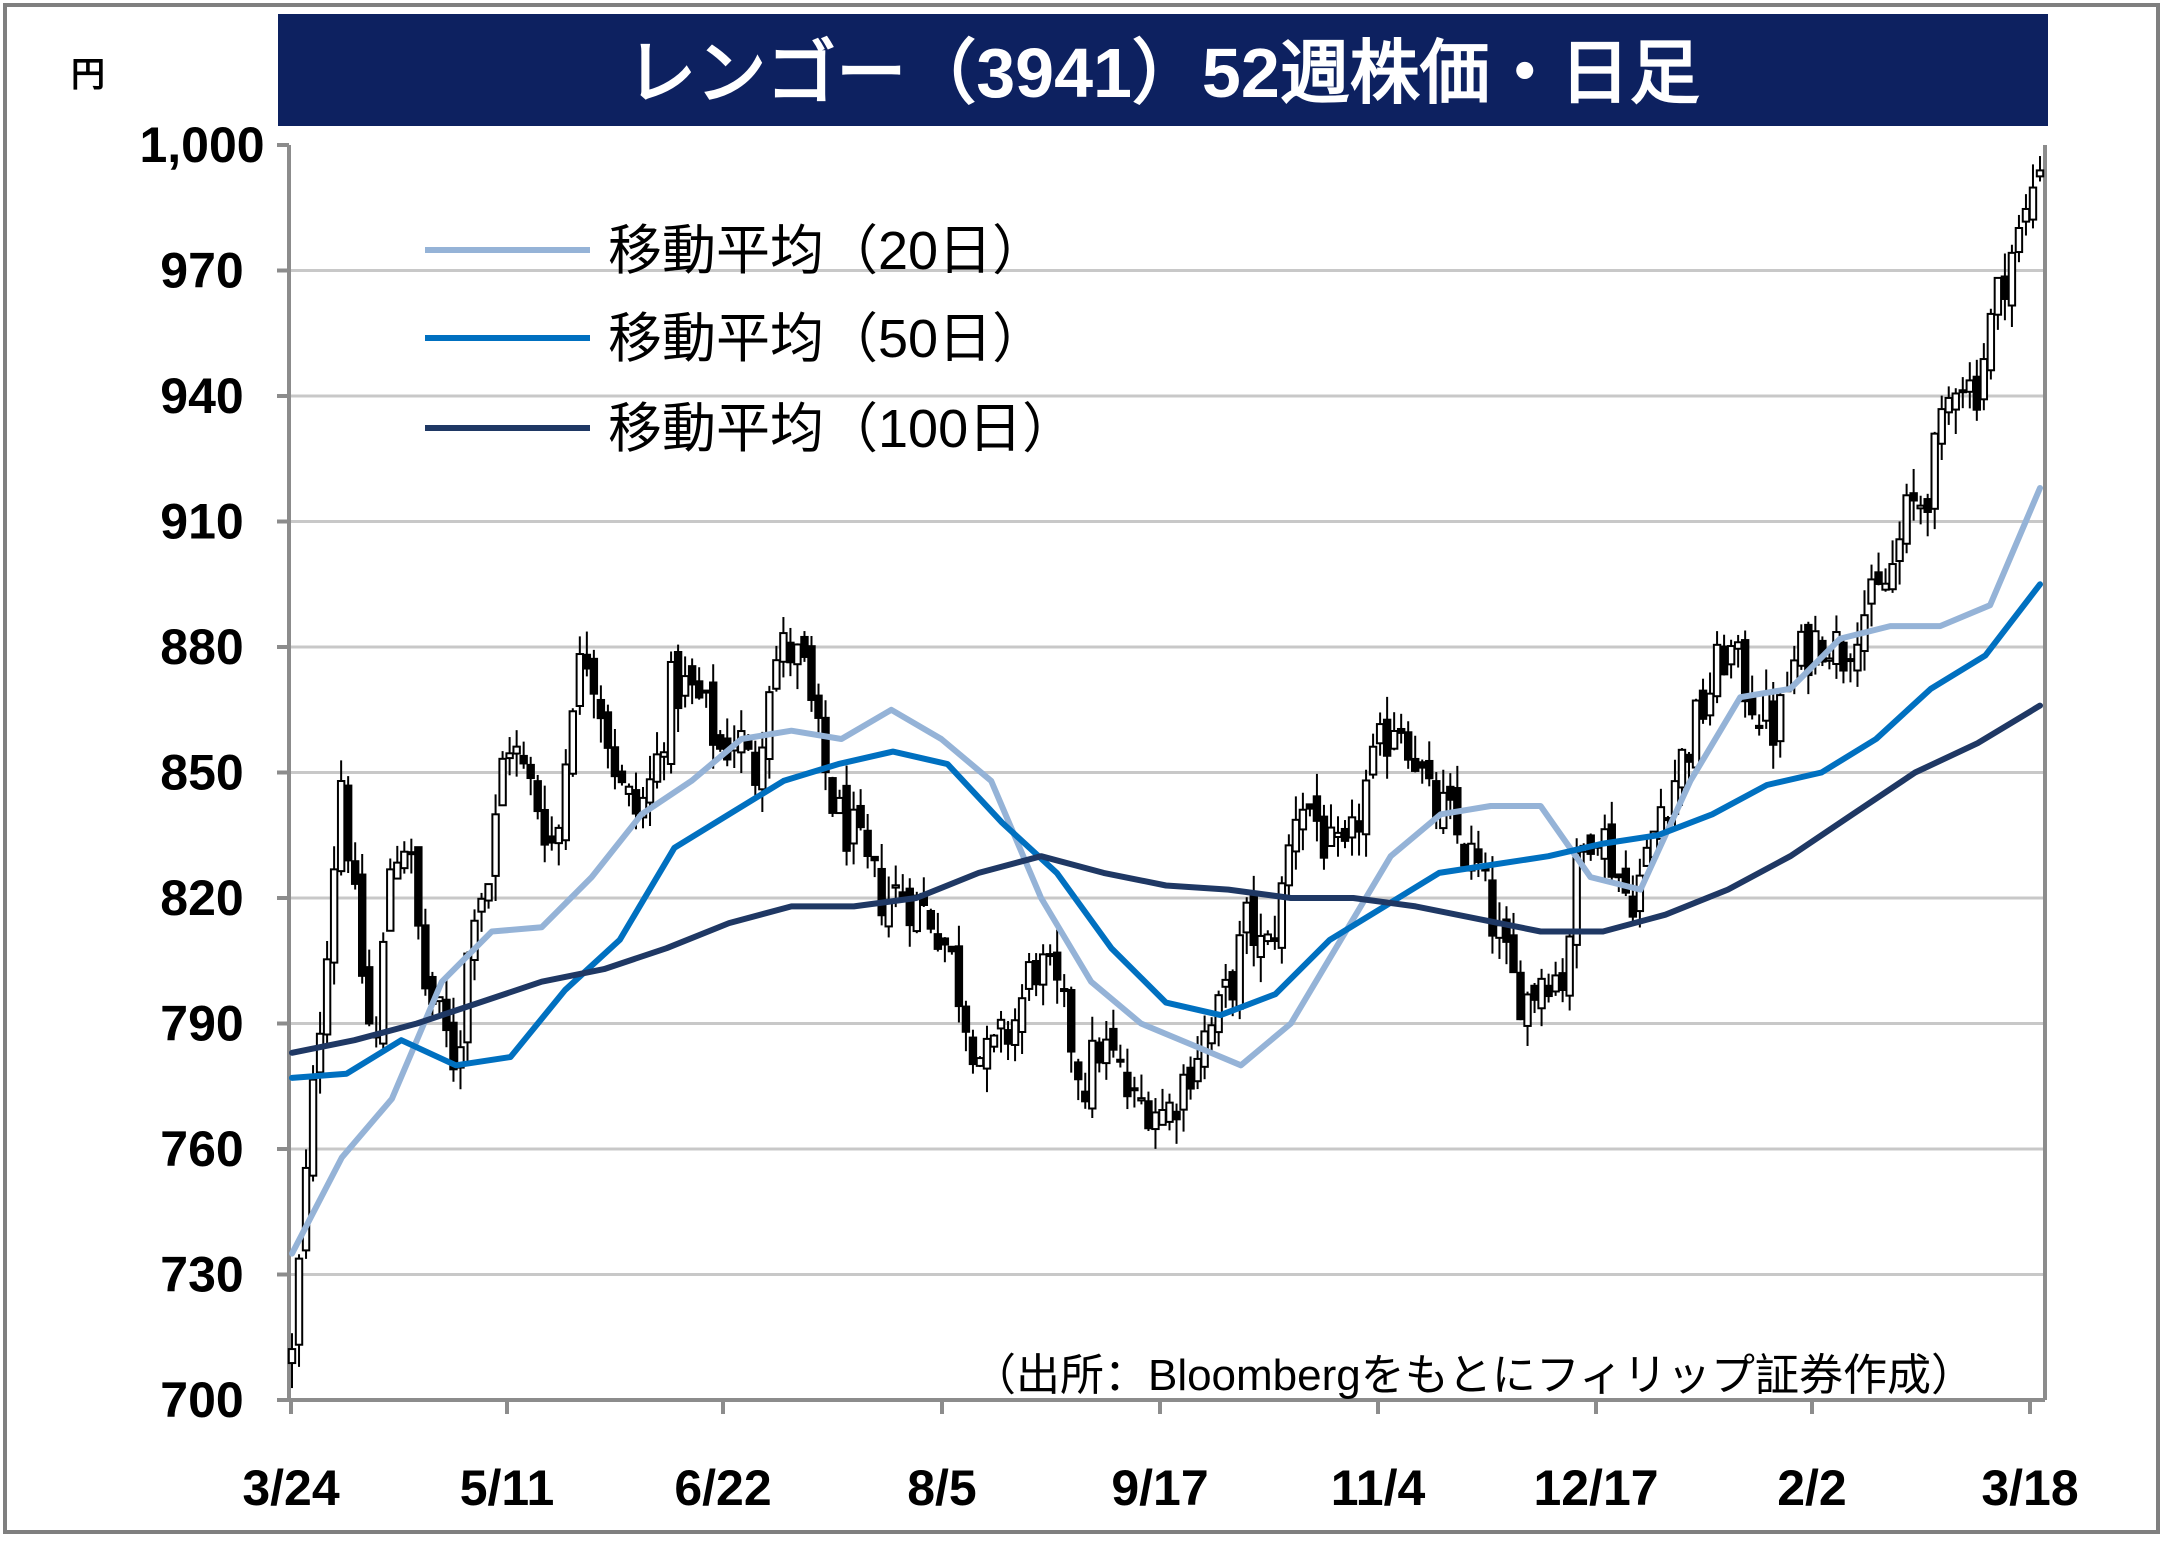  Describe the element at coordinates (1378, 1488) in the screenshot. I see `x-tick-label: 11/4` at that location.